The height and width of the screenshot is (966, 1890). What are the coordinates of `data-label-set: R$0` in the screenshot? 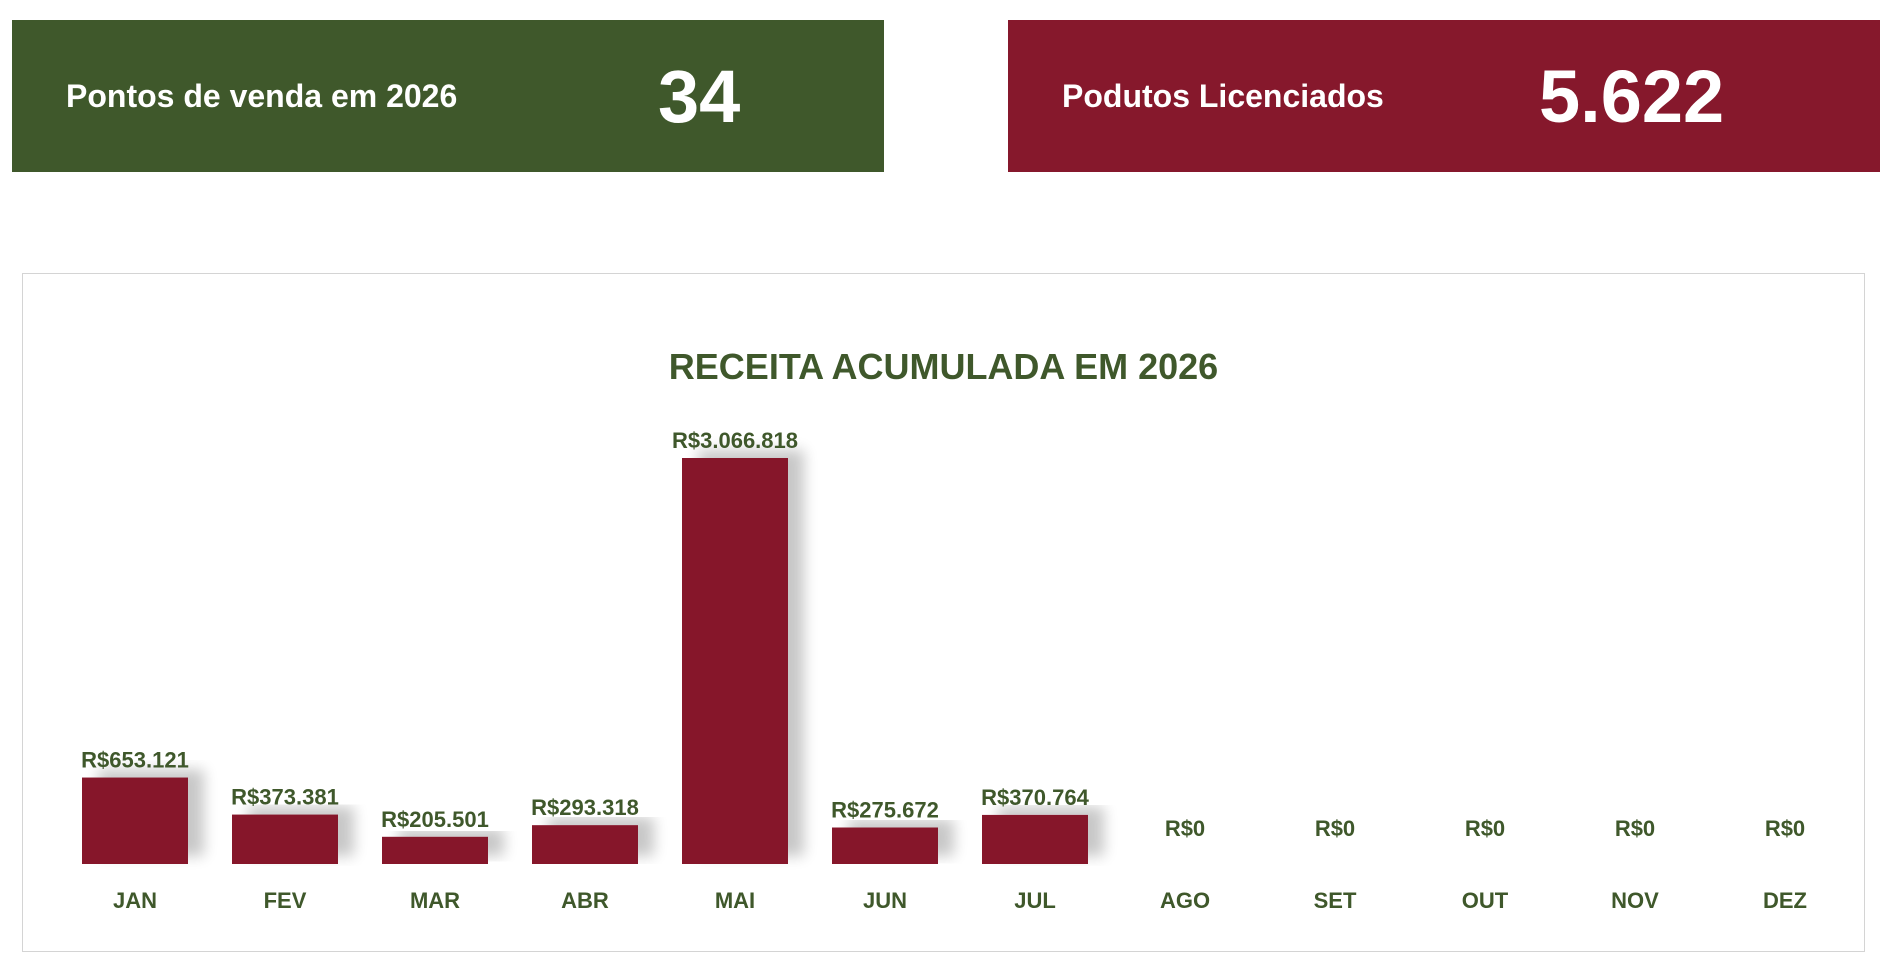 It's located at (1335, 828).